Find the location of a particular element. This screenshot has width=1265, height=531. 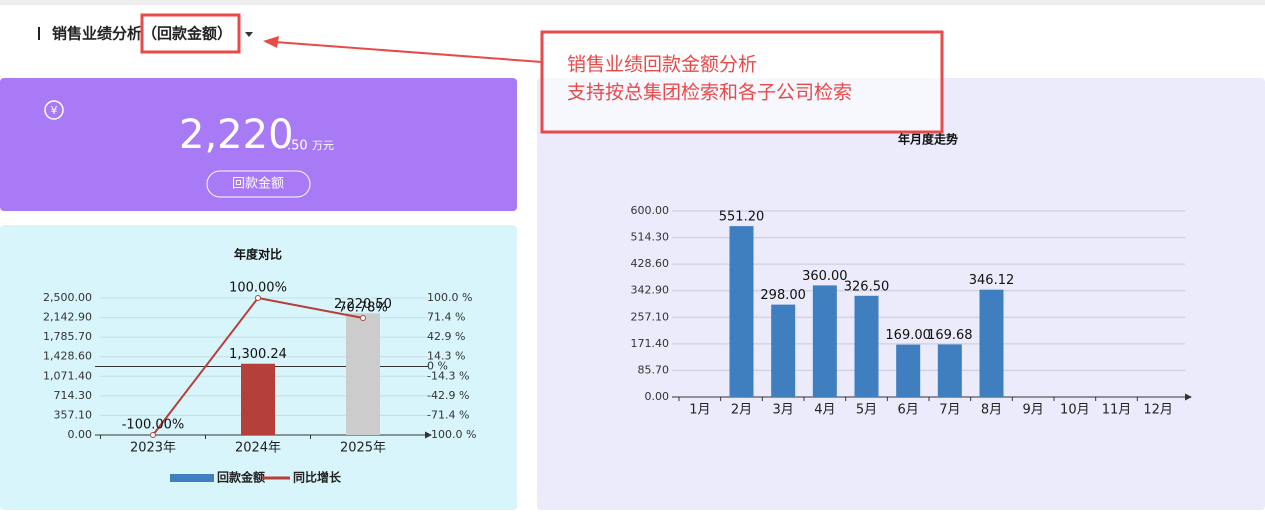

data-label: 298.00 is located at coordinates (783, 295).